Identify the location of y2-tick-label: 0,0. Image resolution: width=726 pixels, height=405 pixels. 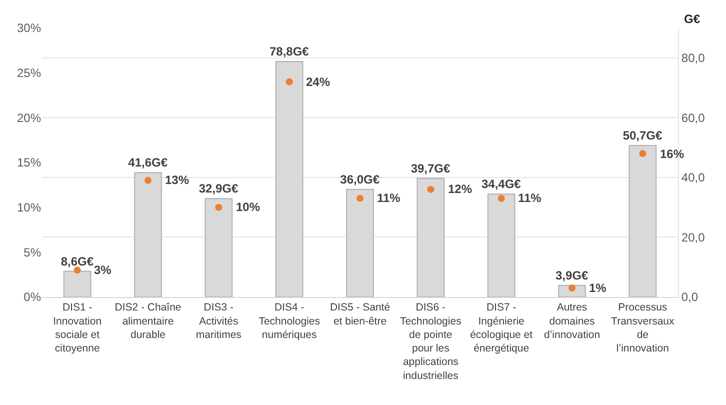
(689, 297).